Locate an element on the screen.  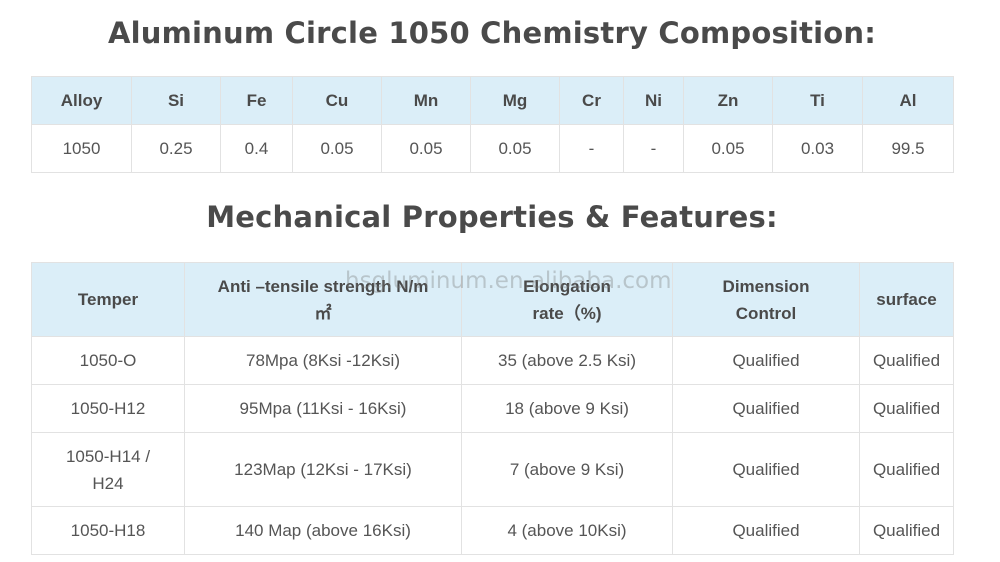
header-alloy: Alloy is located at coordinates (81, 100).